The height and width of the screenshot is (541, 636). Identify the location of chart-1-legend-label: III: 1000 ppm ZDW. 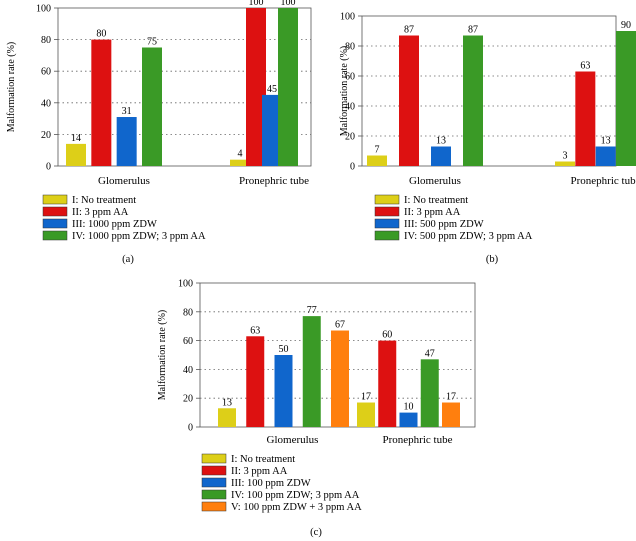
(114, 224).